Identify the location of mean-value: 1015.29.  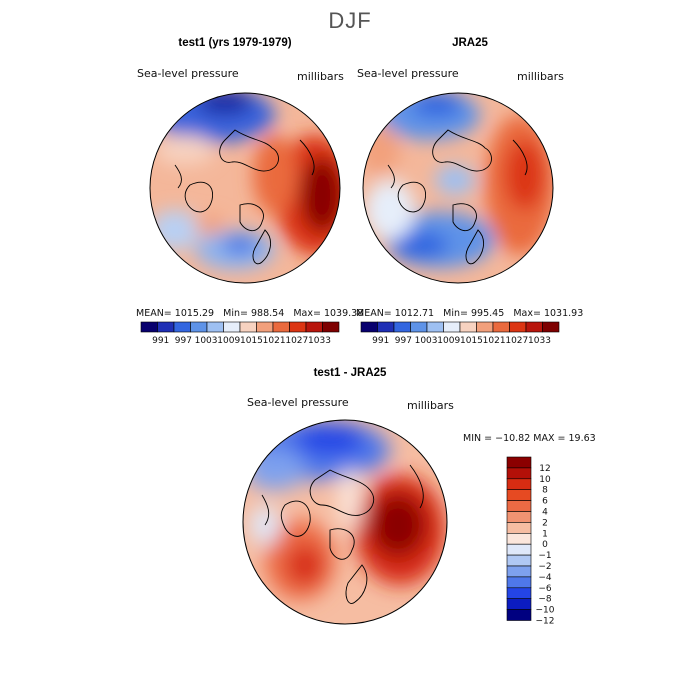
(194, 313).